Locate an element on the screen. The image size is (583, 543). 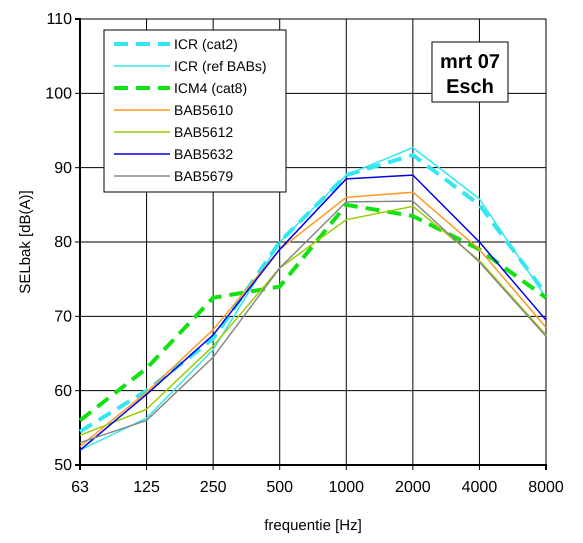
y-tick-label: 110 is located at coordinates (59, 19).